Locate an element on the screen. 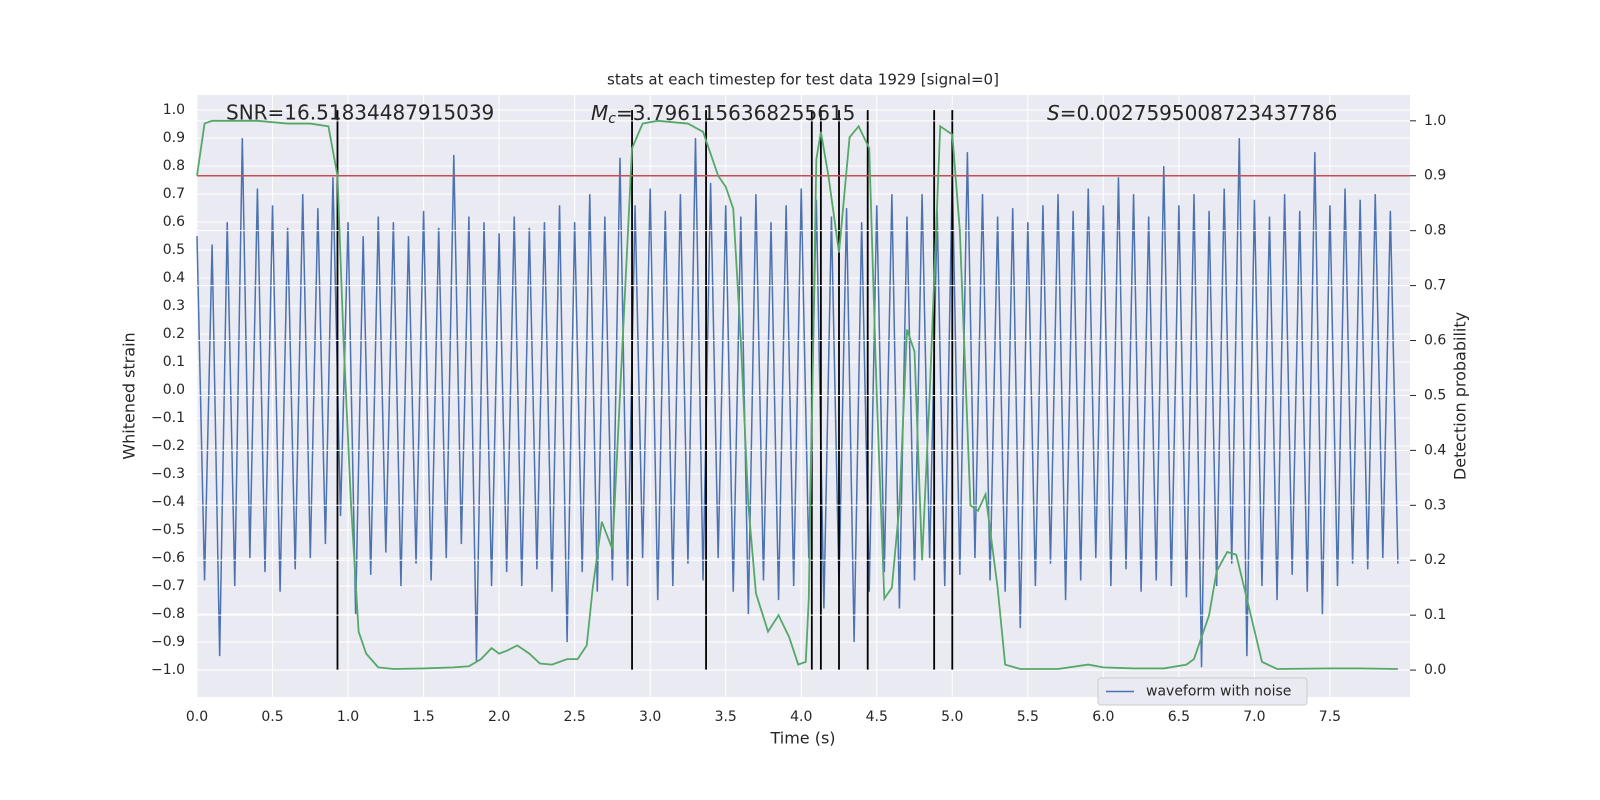  y-tick-label: 0.3 is located at coordinates (174, 306).